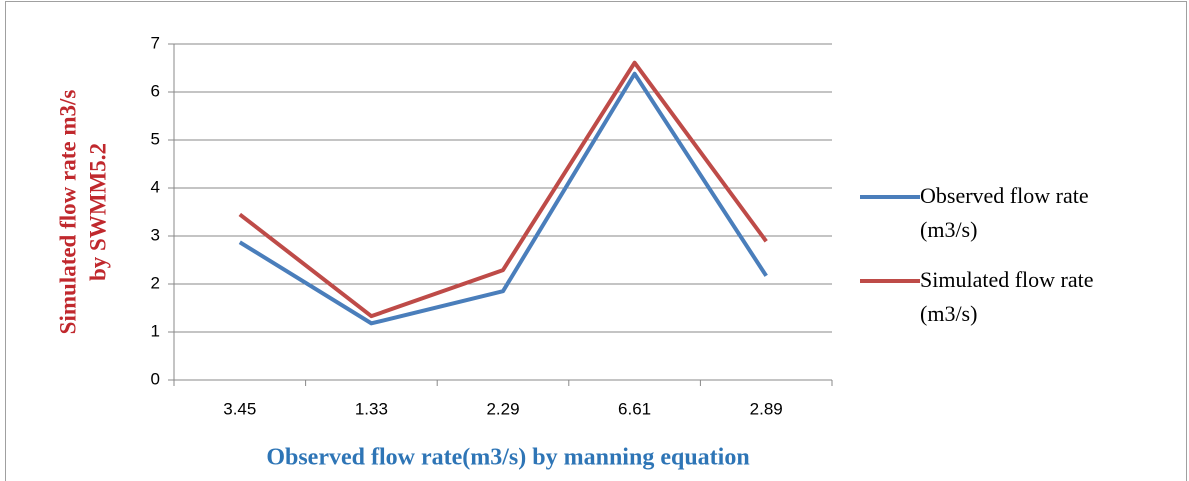 The height and width of the screenshot is (481, 1189). Describe the element at coordinates (155, 186) in the screenshot. I see `y-tick-label: 4` at that location.